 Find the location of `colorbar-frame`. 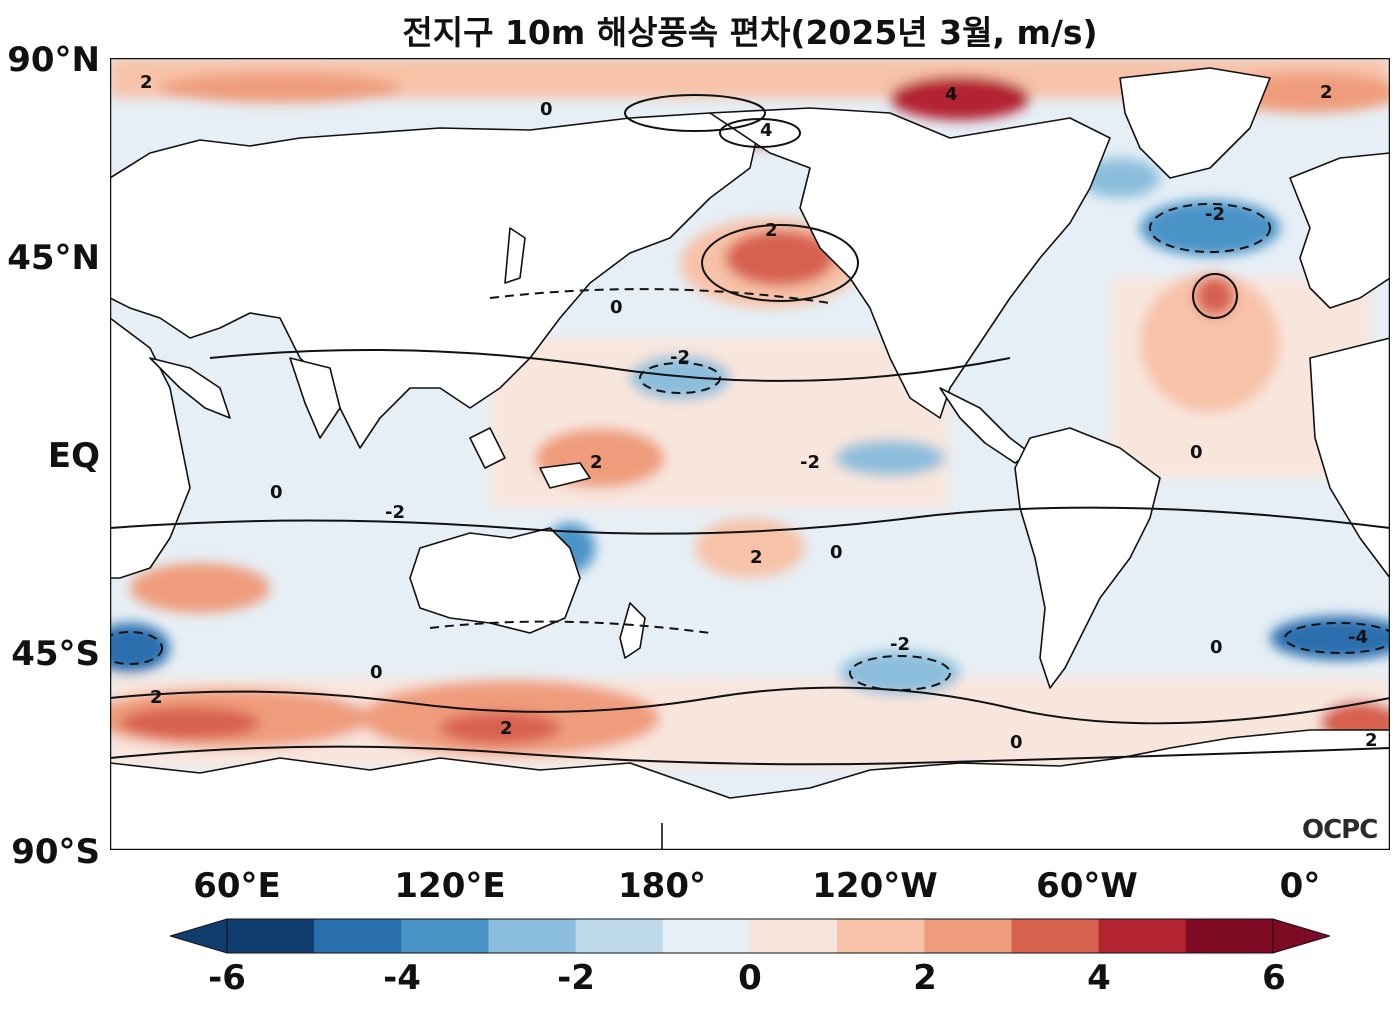

colorbar-frame is located at coordinates (750, 936).